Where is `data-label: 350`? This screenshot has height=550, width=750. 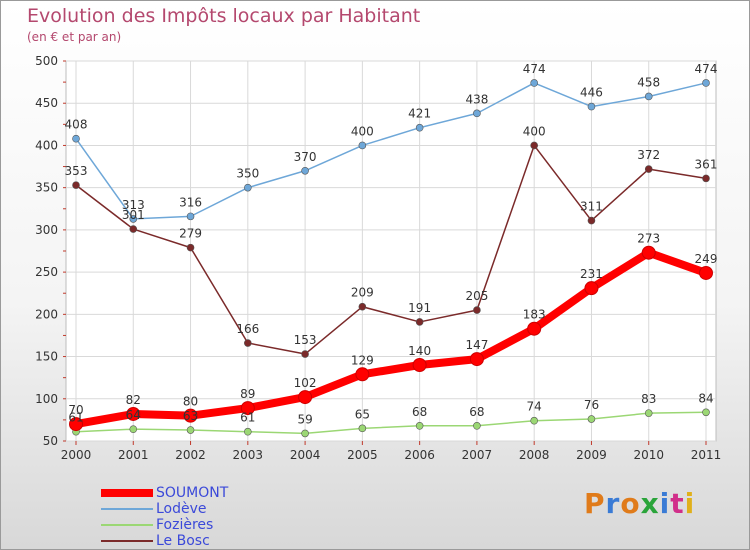
data-label: 350 is located at coordinates (247, 174).